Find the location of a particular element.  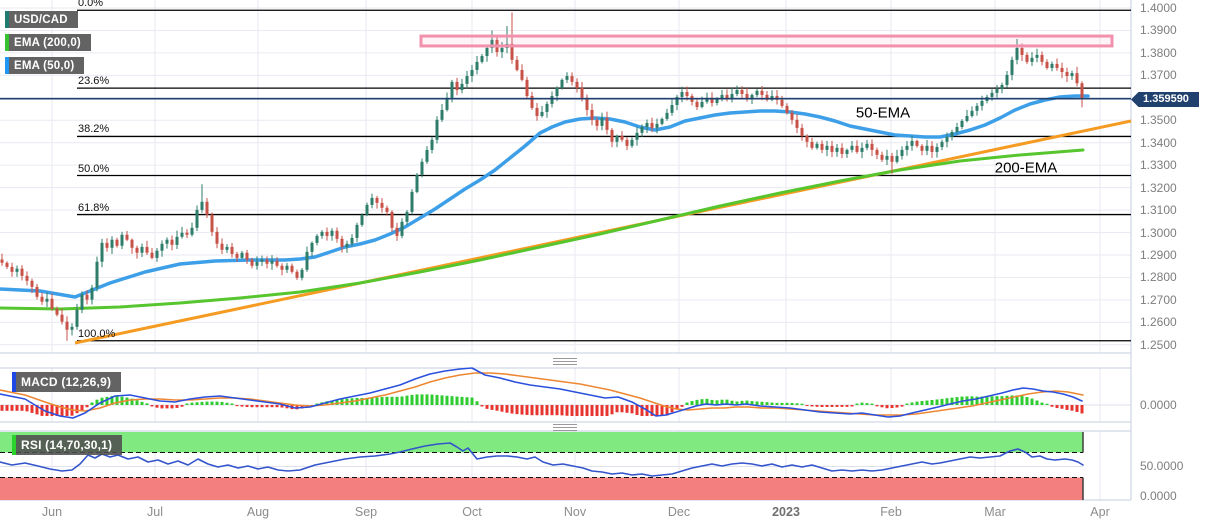

macd-signal-line is located at coordinates (542, 394).